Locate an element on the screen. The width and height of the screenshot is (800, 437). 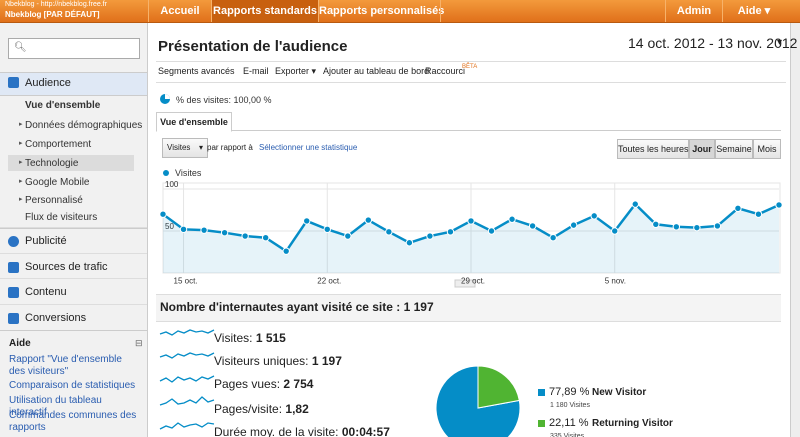
sidebar-section: Sources de trafic is located at coordinates (66, 267).